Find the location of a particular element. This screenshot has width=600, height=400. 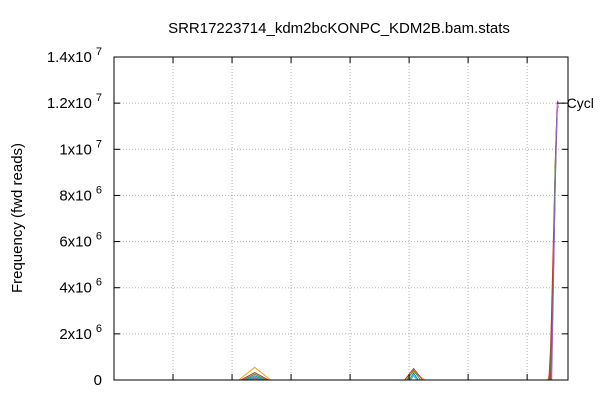

y-tick-label: 2x10 6 is located at coordinates (80, 333).